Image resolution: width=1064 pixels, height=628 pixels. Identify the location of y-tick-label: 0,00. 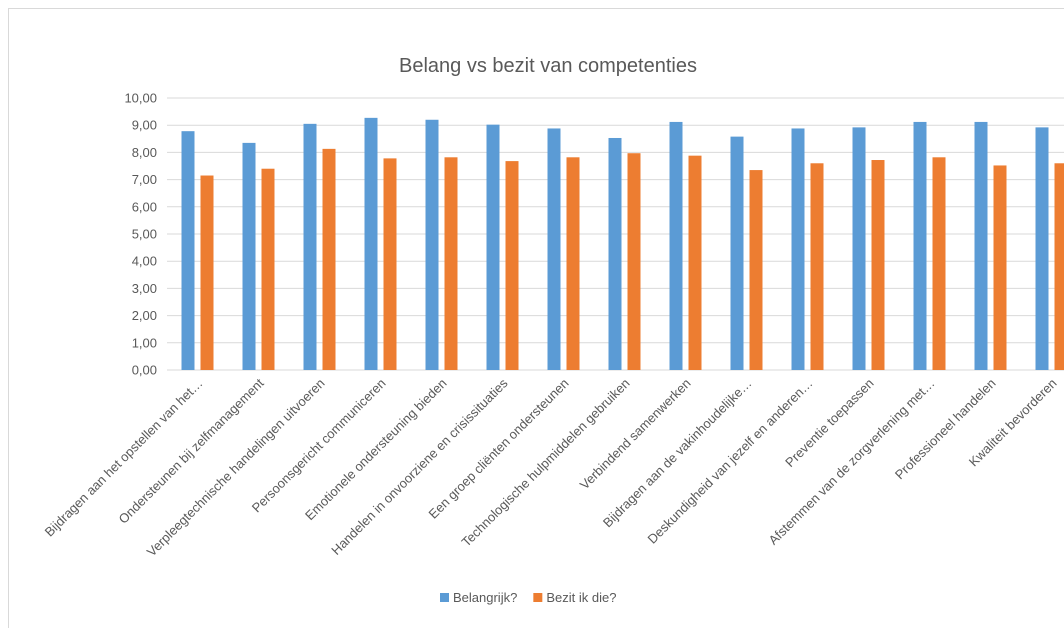
(144, 370).